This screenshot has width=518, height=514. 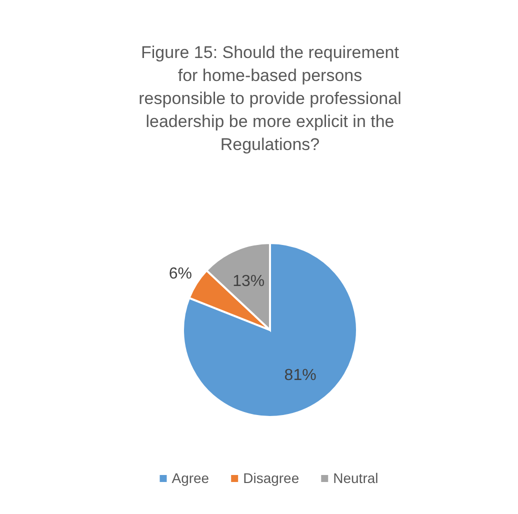 What do you see at coordinates (271, 478) in the screenshot?
I see `legend-label: Disagree` at bounding box center [271, 478].